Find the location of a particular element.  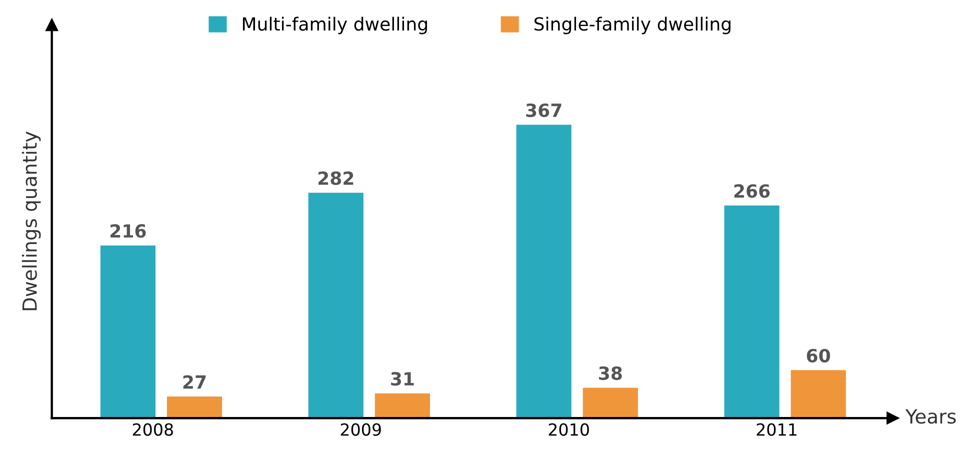

data-label: 266 is located at coordinates (752, 191).